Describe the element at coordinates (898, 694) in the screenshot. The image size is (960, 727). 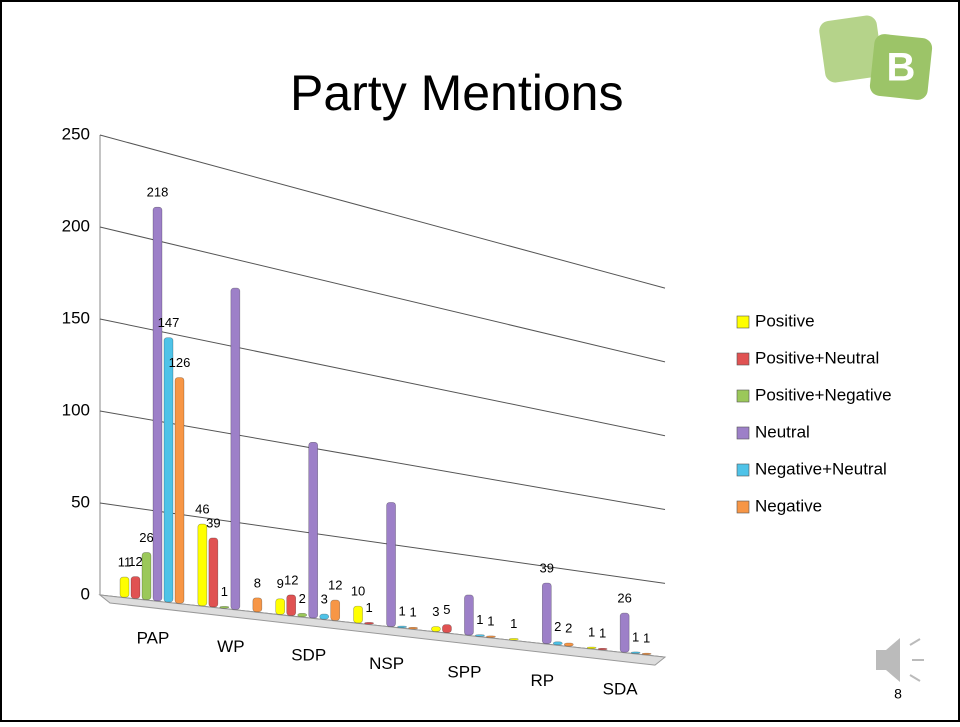
I see `page-number: 8` at that location.